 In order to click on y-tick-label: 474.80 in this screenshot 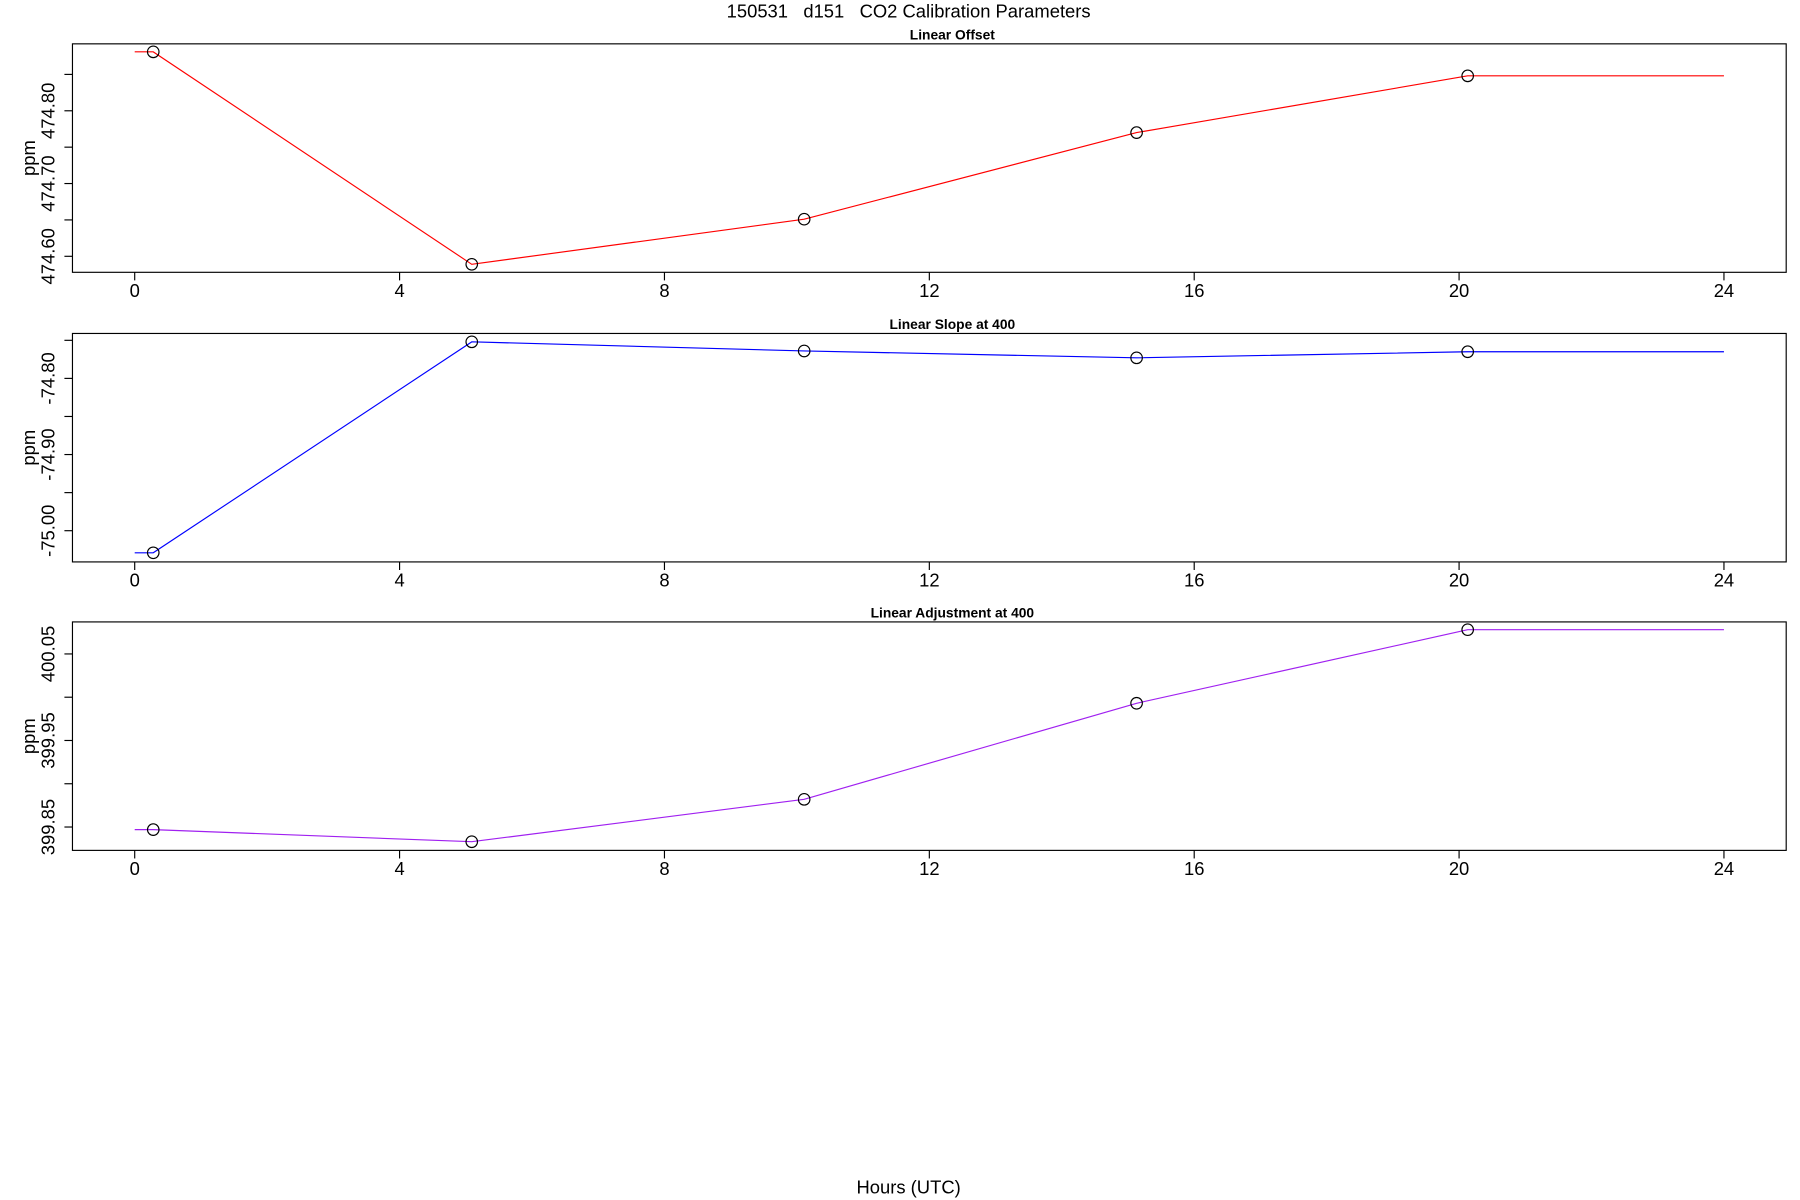, I will do `click(47, 111)`.